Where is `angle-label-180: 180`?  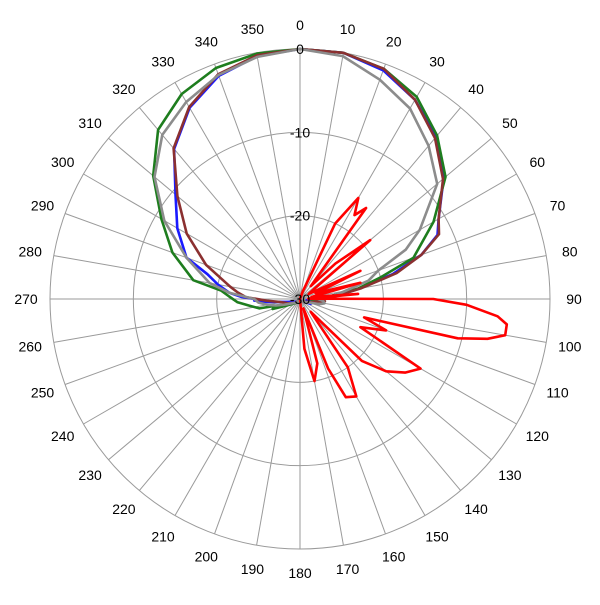 angle-label-180: 180 is located at coordinates (300, 573).